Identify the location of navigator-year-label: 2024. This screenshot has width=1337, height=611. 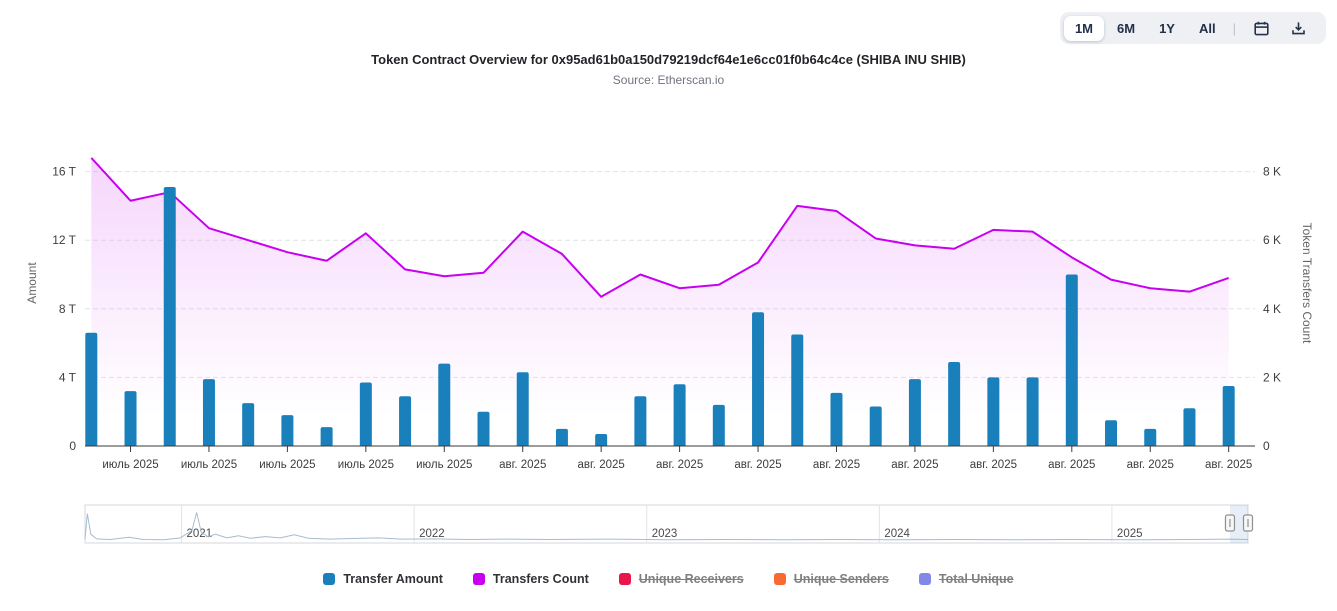
(897, 534).